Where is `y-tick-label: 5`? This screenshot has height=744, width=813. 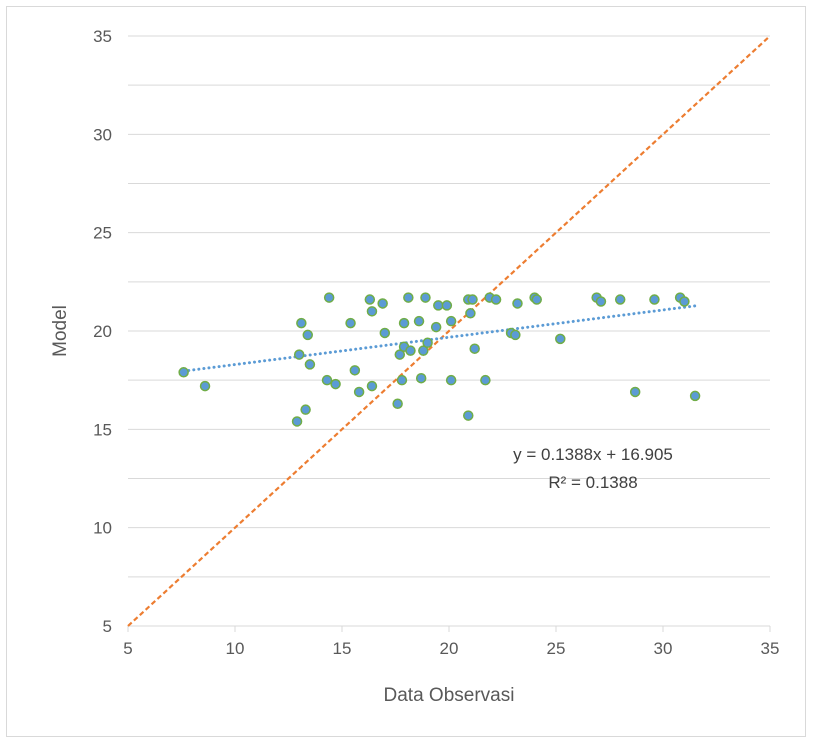
y-tick-label: 5 is located at coordinates (107, 626).